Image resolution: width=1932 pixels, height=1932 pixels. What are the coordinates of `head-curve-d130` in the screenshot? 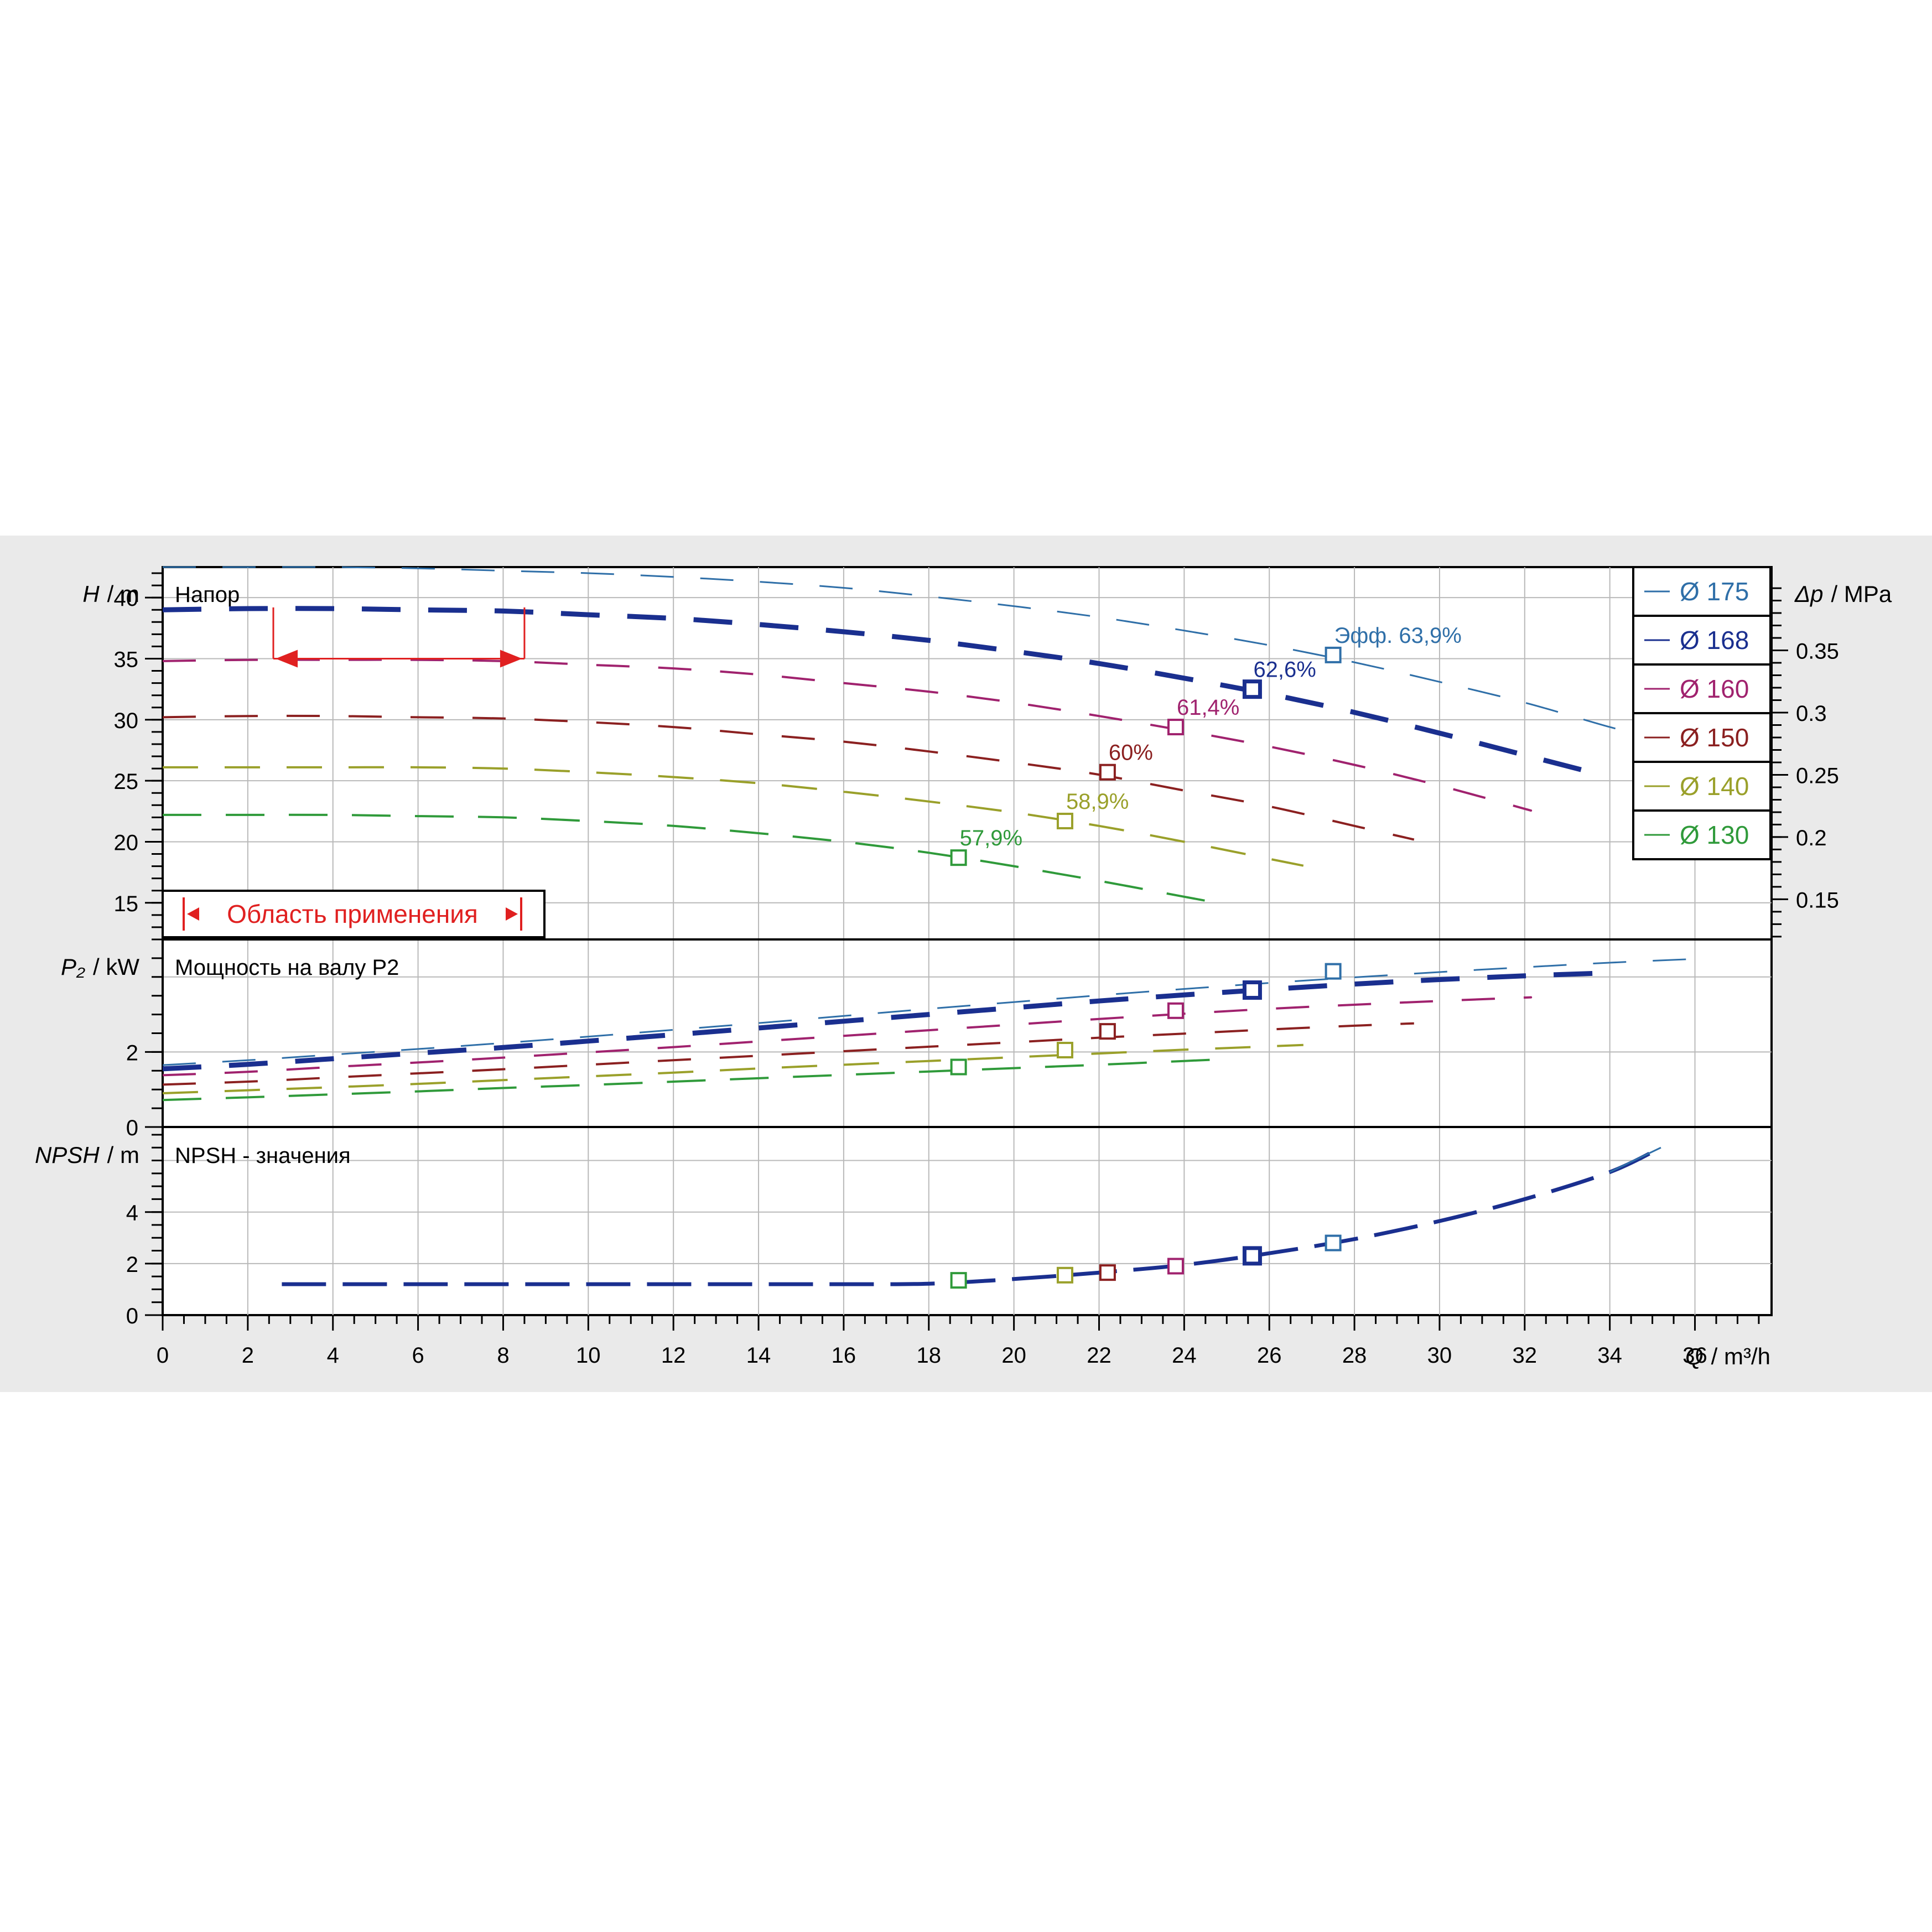 It's located at (686, 858).